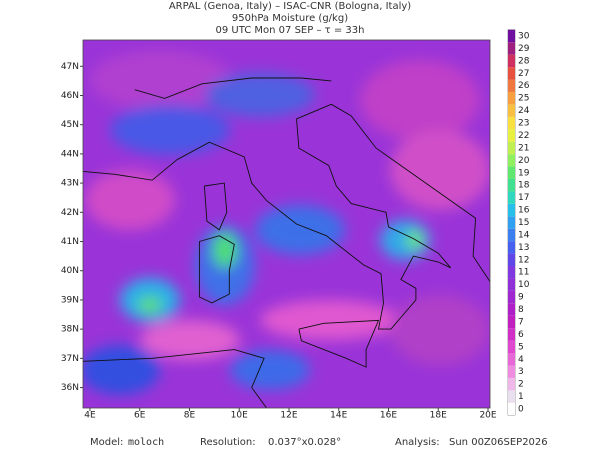  What do you see at coordinates (70, 67) in the screenshot?
I see `y-tick-label: 47N` at bounding box center [70, 67].